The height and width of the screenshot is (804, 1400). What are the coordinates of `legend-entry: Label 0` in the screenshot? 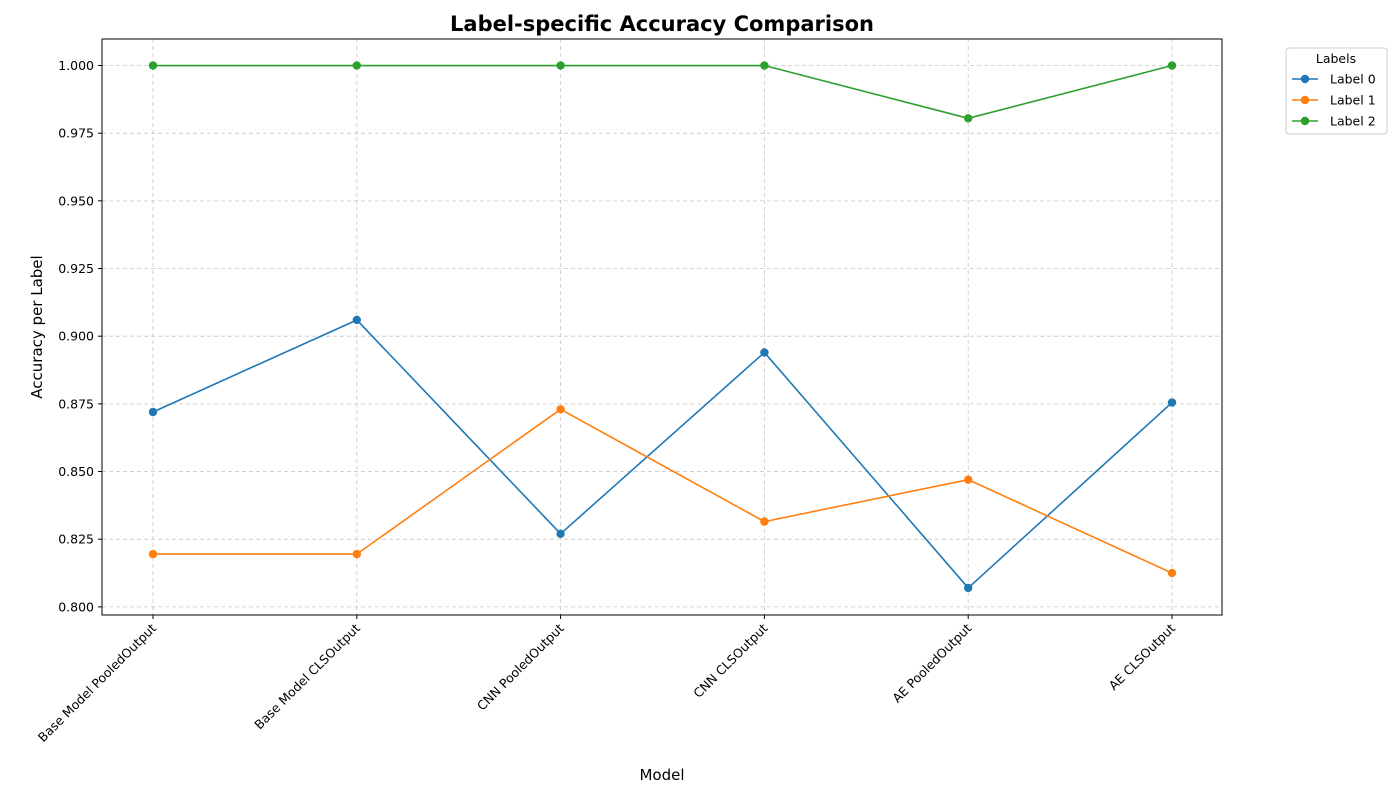 It's located at (1334, 79).